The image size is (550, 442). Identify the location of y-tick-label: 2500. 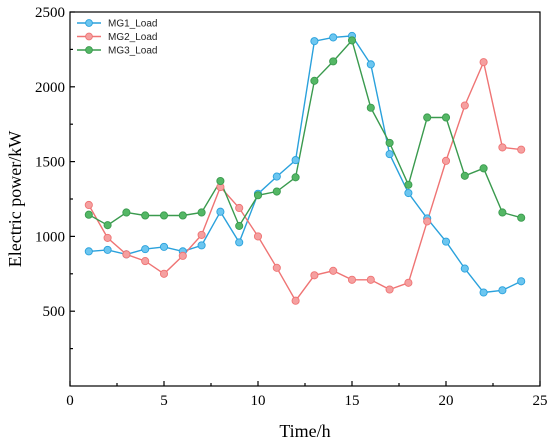
(50, 13).